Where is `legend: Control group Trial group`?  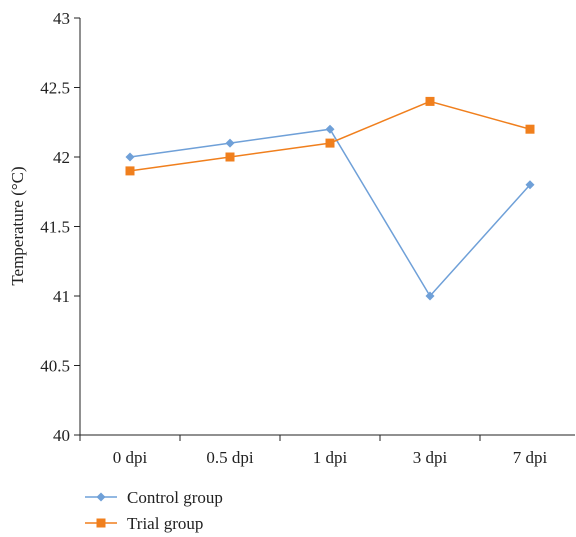
legend: Control group Trial group is located at coordinates (154, 510).